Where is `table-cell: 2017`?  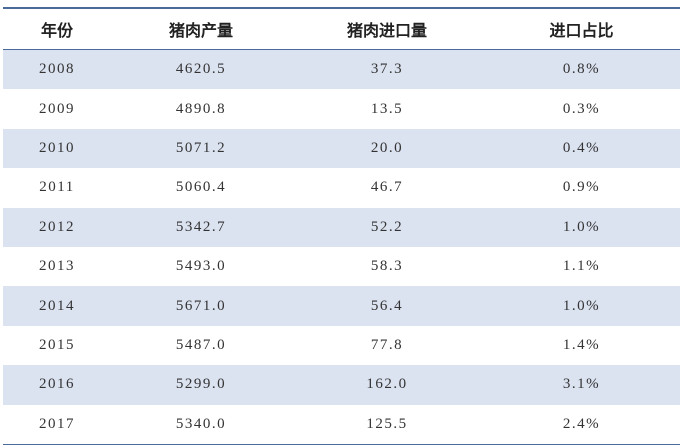
table-cell: 2017 is located at coordinates (57, 424).